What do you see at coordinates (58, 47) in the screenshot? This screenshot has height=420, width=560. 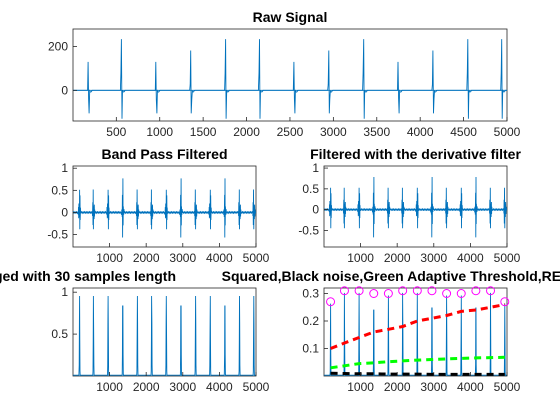 I see `y-tick-label: 200` at bounding box center [58, 47].